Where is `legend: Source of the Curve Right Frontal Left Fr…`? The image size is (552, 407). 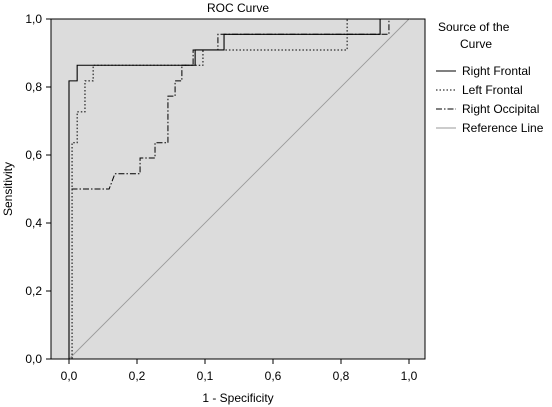 legend: Source of the Curve Right Frontal Left Fr… is located at coordinates (490, 77).